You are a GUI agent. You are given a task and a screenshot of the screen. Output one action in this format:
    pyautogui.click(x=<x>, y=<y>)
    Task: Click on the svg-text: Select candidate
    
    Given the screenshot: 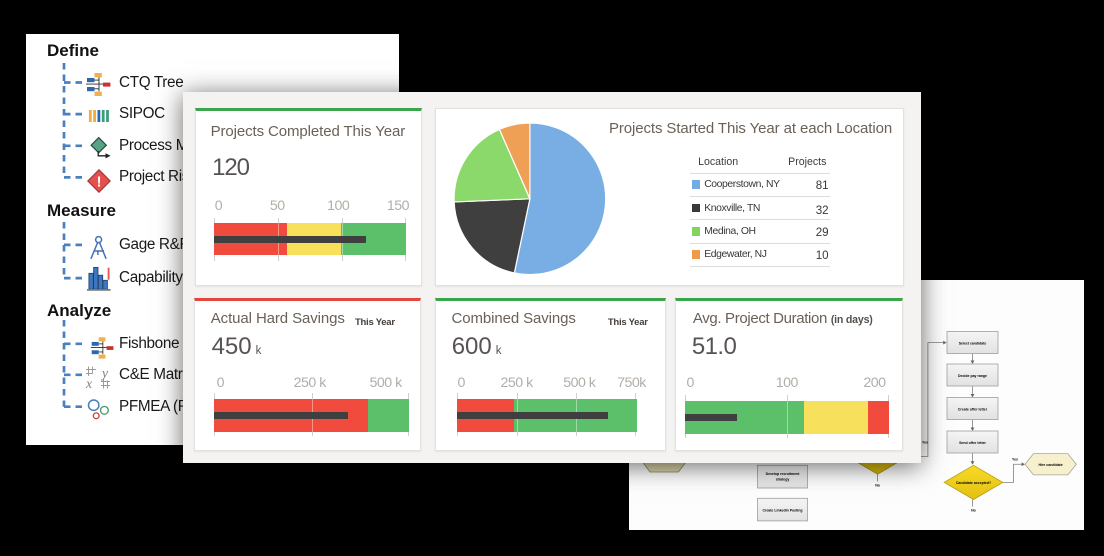 What is the action you would take?
    pyautogui.click(x=973, y=343)
    